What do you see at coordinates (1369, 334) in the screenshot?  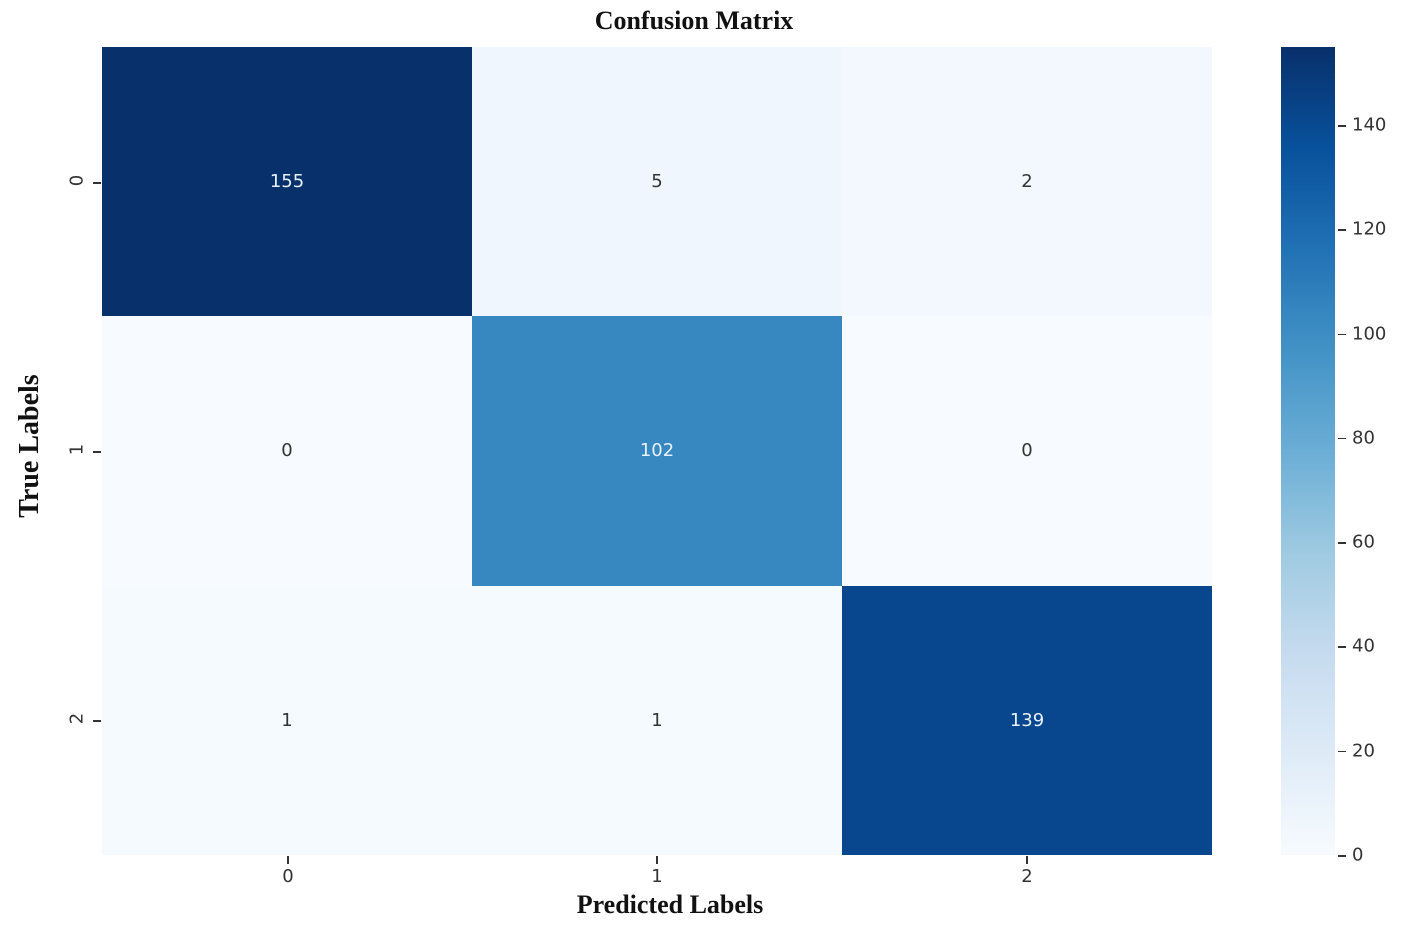 I see `colorbar-tick-label: 100` at bounding box center [1369, 334].